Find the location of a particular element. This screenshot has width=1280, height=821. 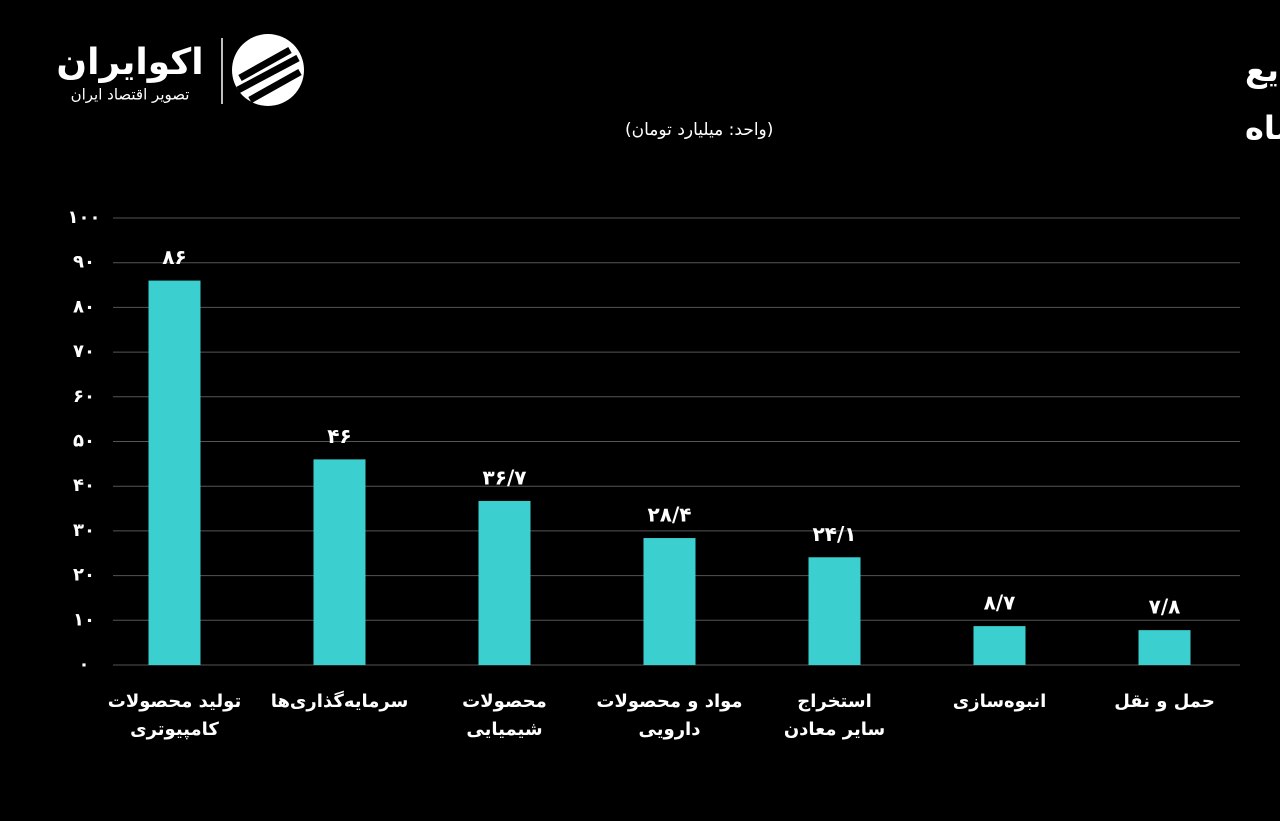

x-tick-label: استخراج سایر معادن is located at coordinates (834, 715).